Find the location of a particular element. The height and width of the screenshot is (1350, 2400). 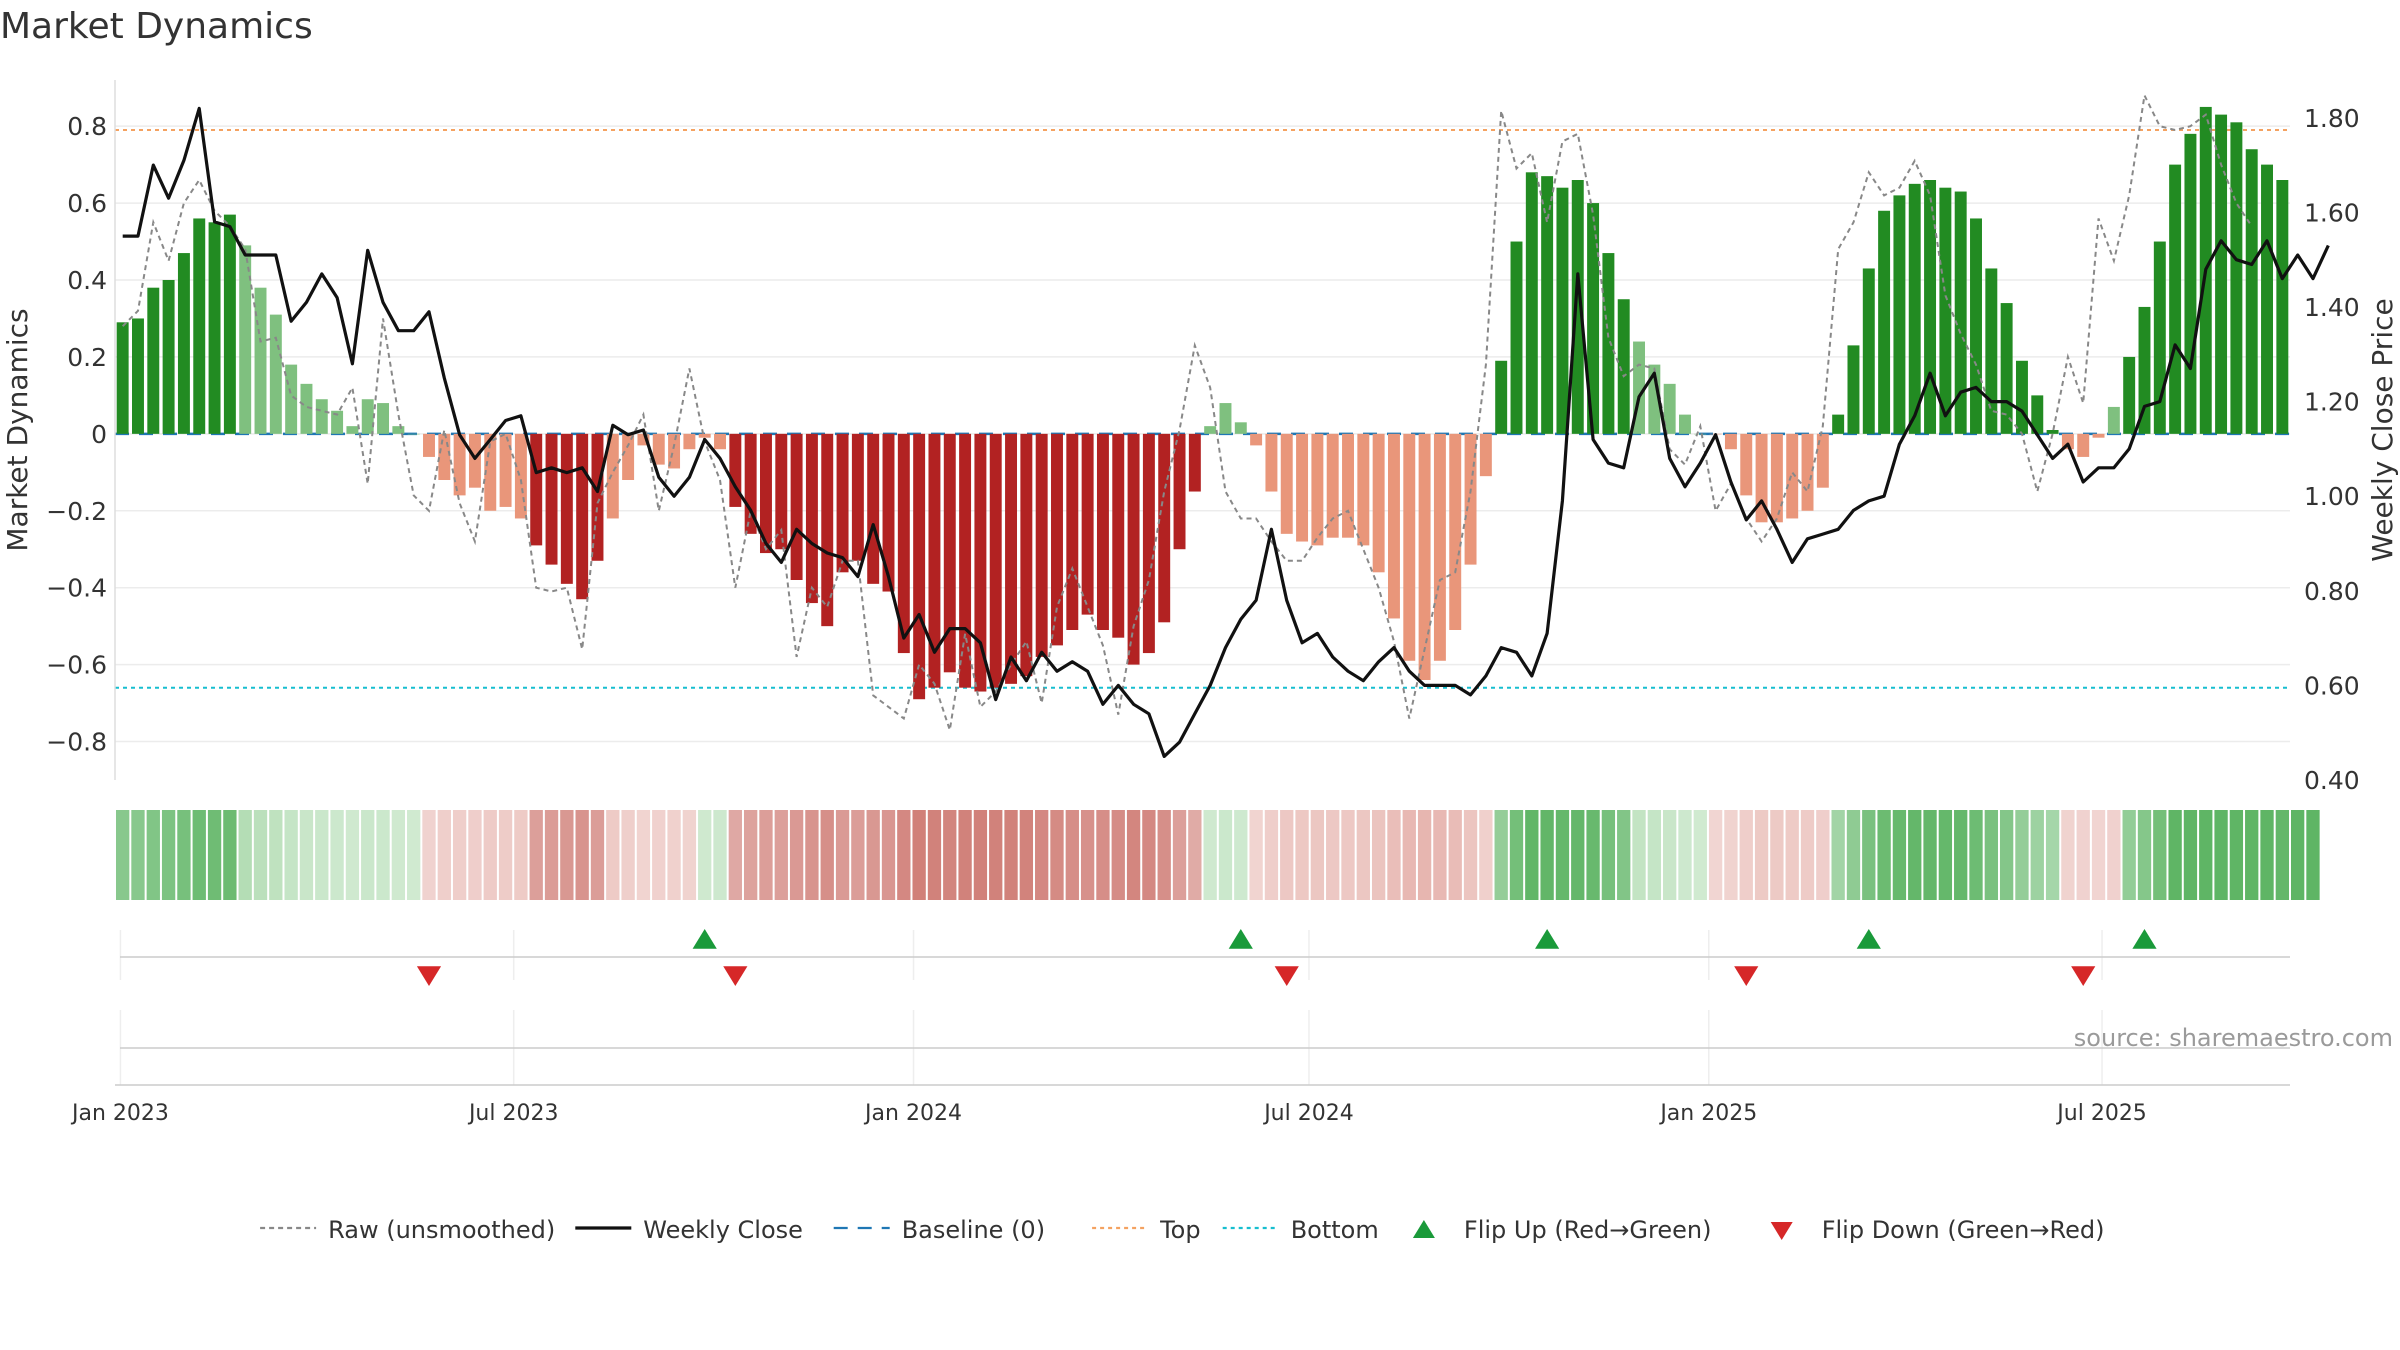

legend-item: Flip Up (Red→Green) is located at coordinates (1561, 1230).